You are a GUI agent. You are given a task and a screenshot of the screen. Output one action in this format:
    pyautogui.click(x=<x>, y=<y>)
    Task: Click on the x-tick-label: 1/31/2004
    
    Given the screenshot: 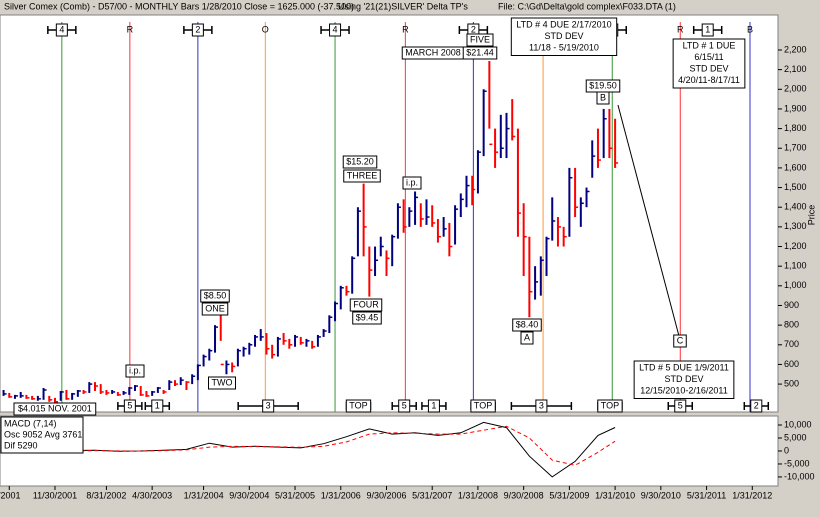 What is the action you would take?
    pyautogui.click(x=204, y=495)
    